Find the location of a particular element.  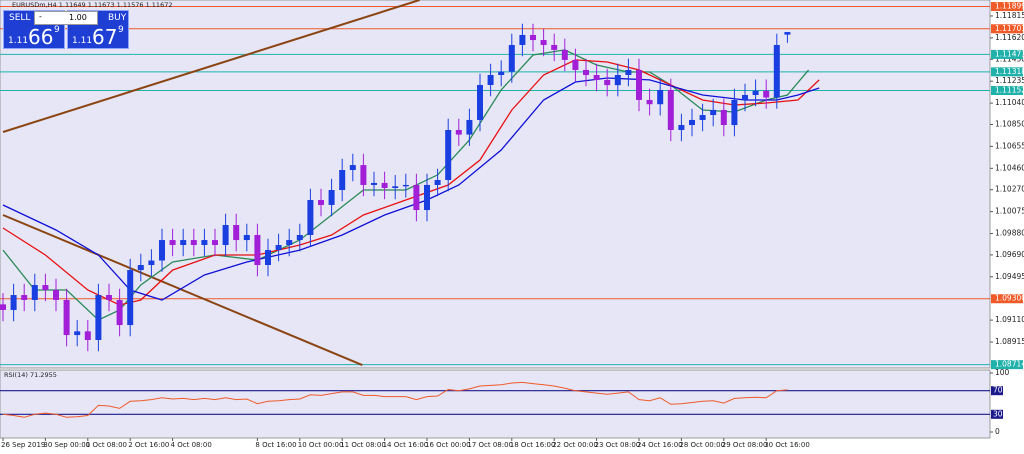

level-label: 1.09300 is located at coordinates (1009, 298).